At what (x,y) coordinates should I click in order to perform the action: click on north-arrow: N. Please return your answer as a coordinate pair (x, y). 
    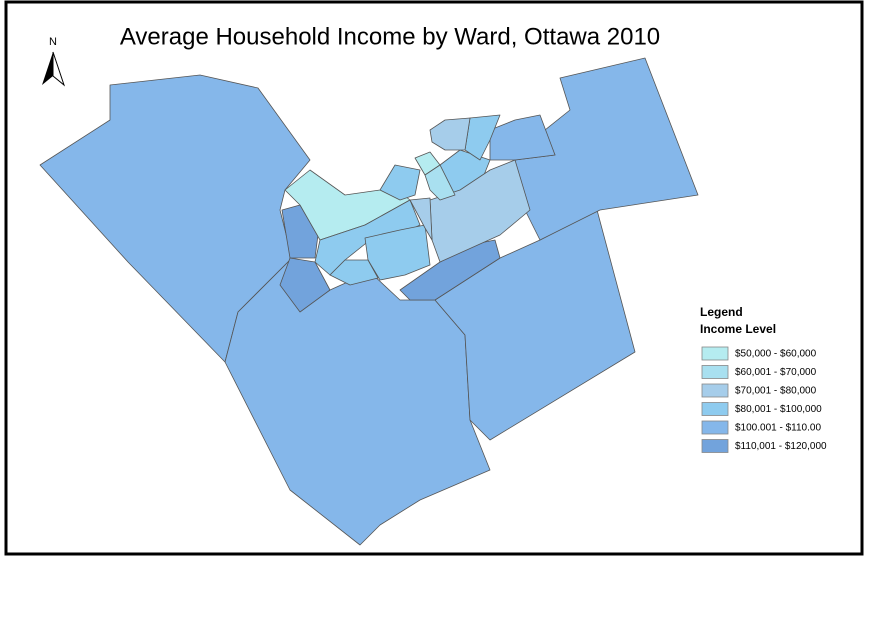
    Looking at the image, I should click on (54, 61).